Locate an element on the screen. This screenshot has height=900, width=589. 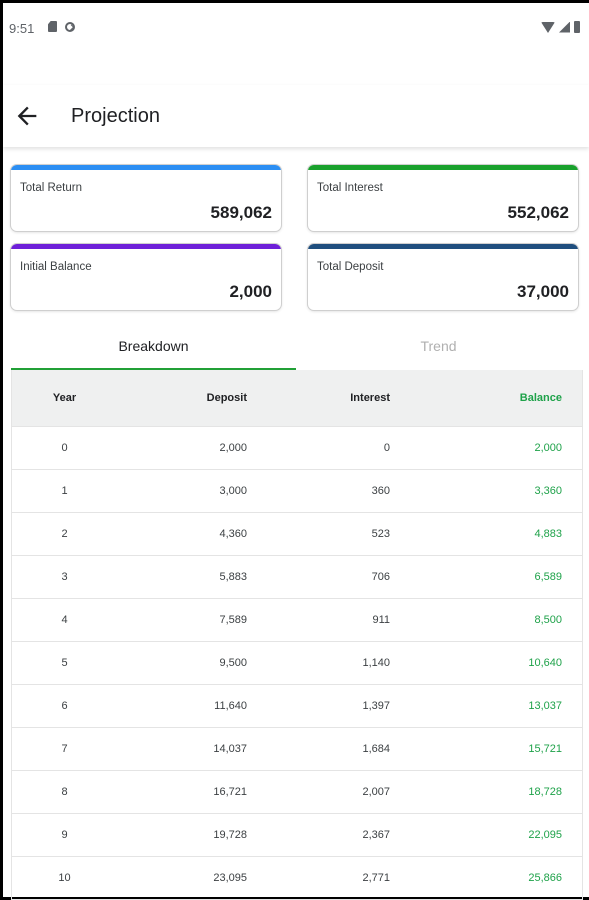
total-deposit-card: Total Deposit 37,000 is located at coordinates (443, 277).